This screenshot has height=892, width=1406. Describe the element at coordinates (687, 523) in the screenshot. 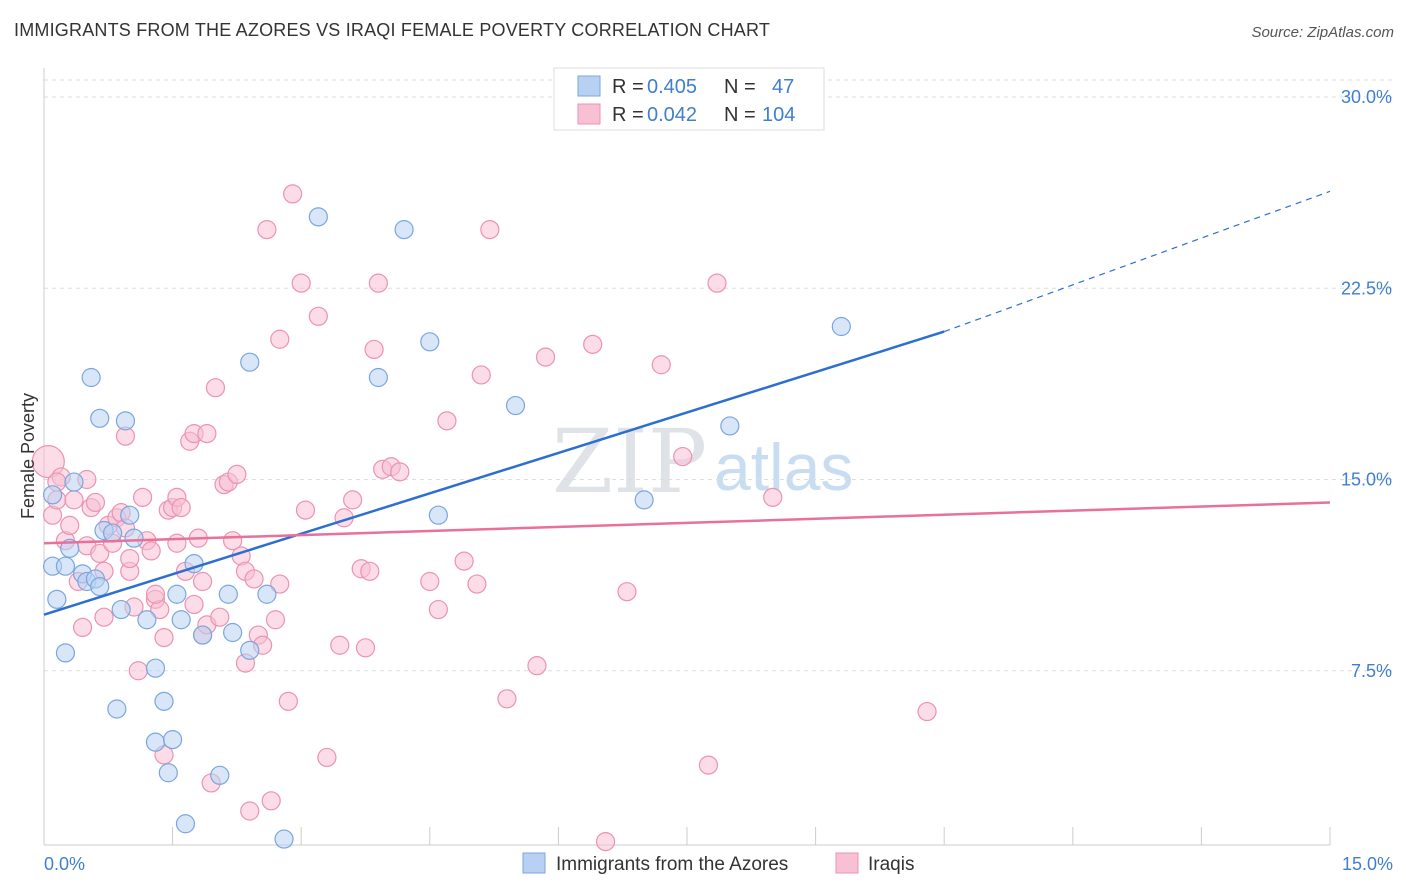

I see `iraqis-trend-line` at that location.